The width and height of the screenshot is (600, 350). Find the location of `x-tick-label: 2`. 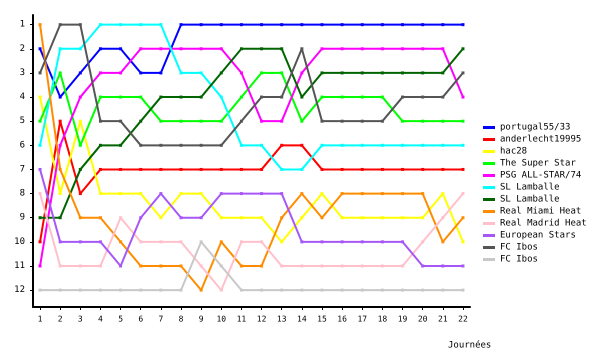

x-tick-label: 2 is located at coordinates (60, 319).